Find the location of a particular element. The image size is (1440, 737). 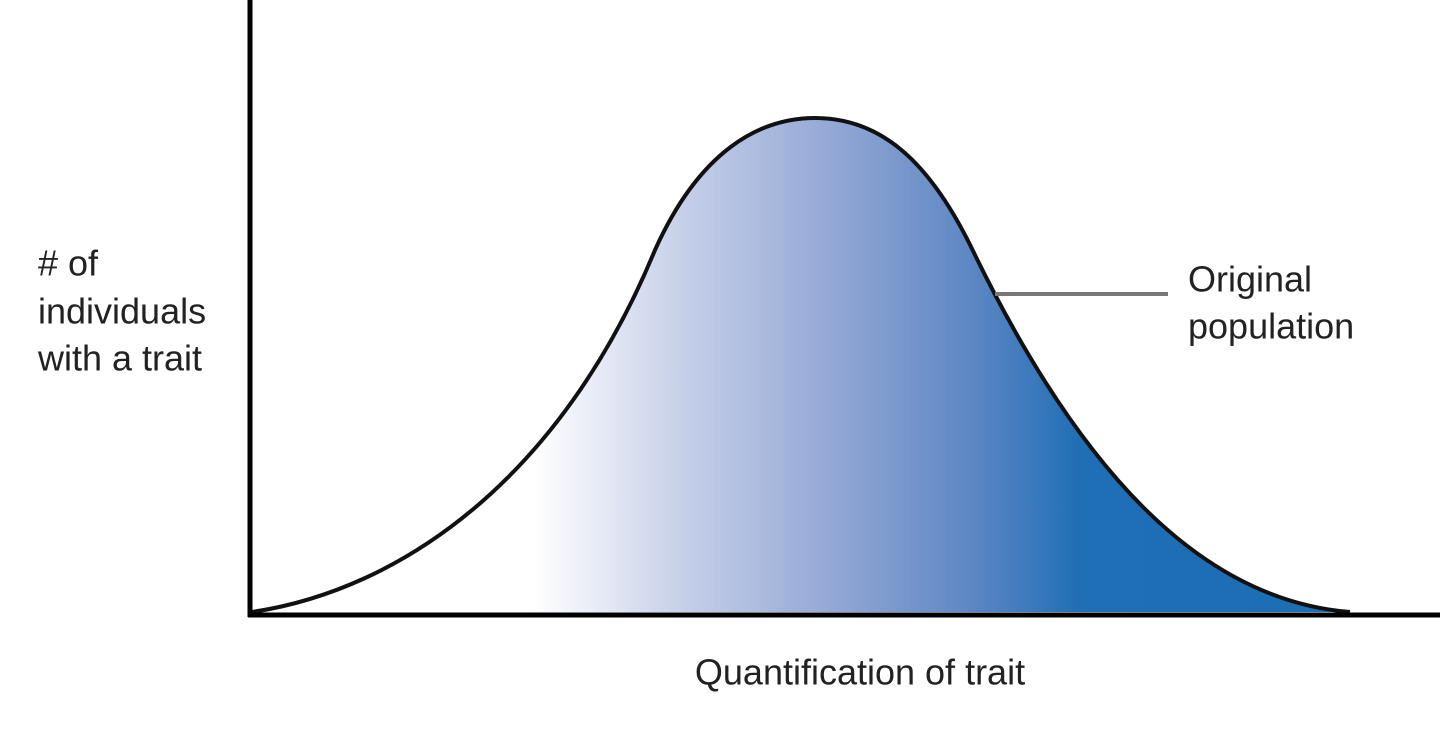

y-axis-label: individuals is located at coordinates (122, 311).